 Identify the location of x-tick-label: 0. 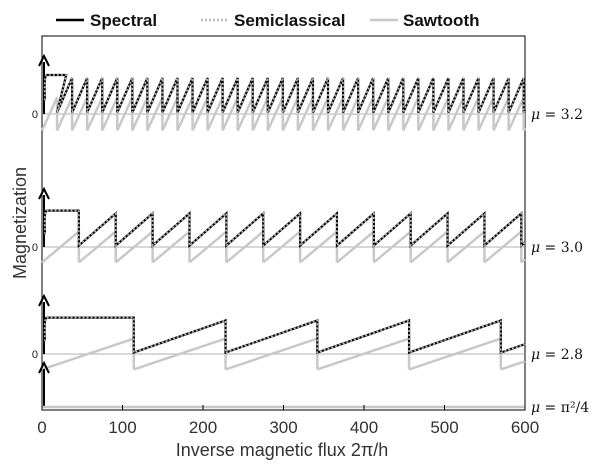
(41, 427).